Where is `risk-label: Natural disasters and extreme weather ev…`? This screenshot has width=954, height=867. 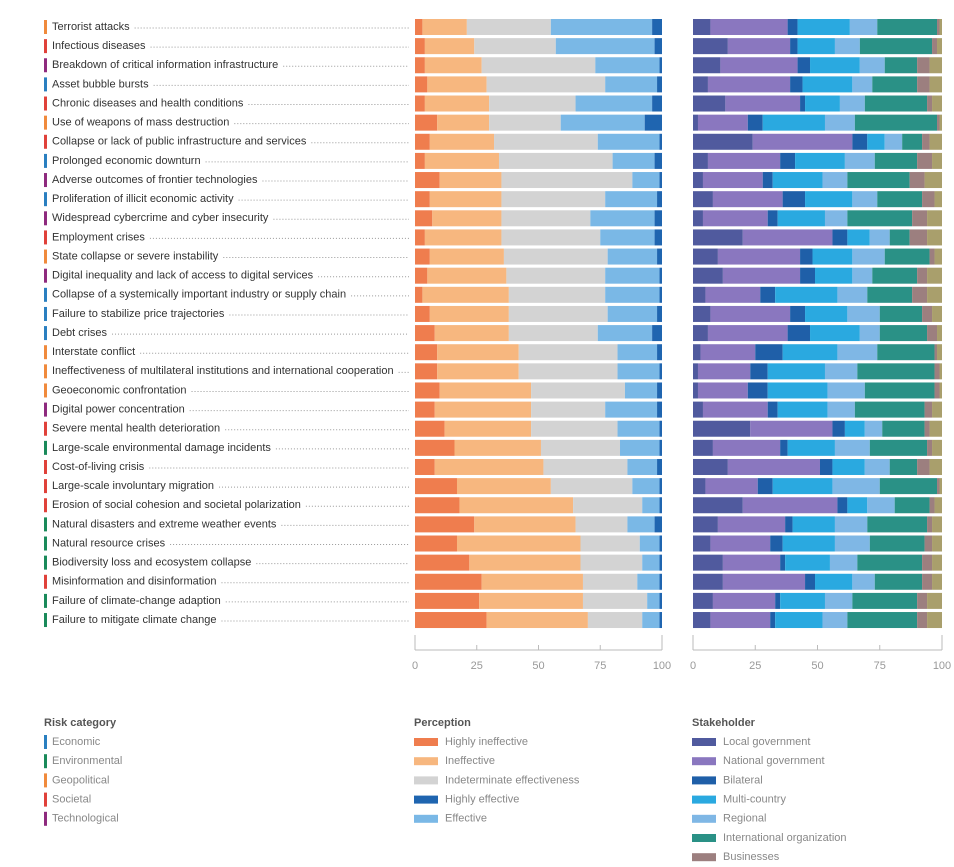
risk-label: Natural disasters and extreme weather ev… is located at coordinates (164, 524).